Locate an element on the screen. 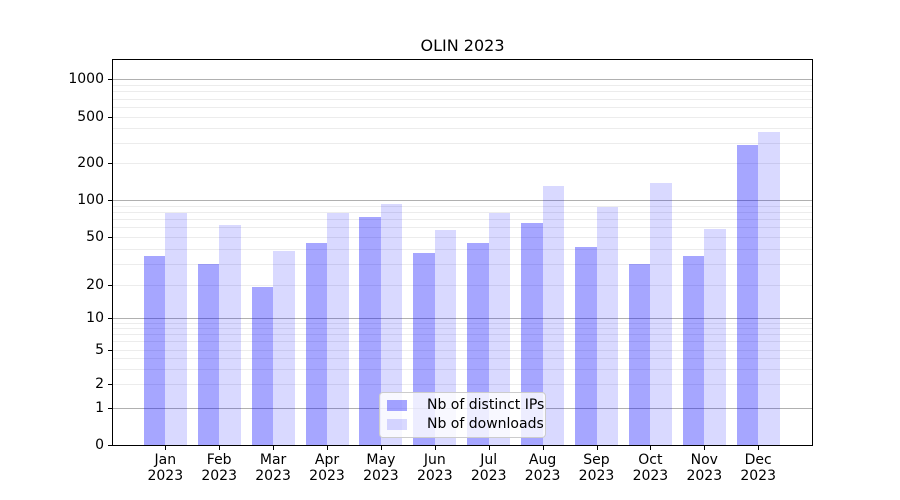 The image size is (900, 500). x-tick-label-feb: Feb 2023 is located at coordinates (219, 468).